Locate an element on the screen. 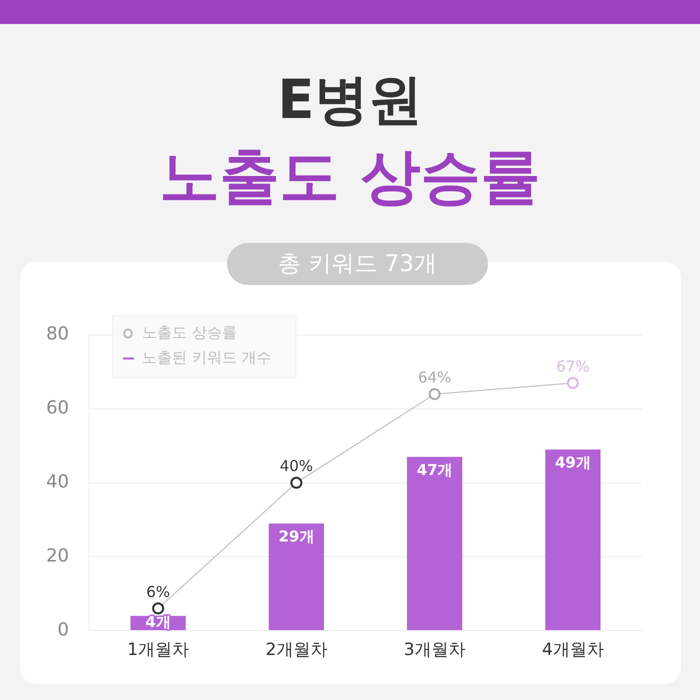  legend-label: 노출된 키워드 개수 is located at coordinates (207, 357).